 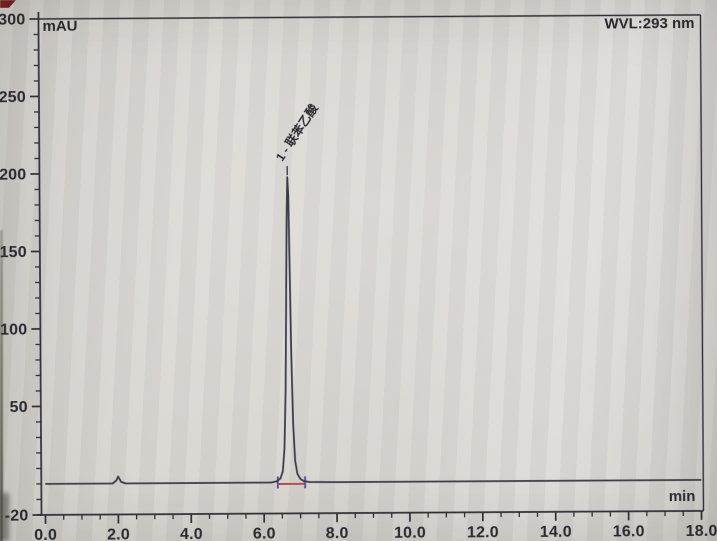 What do you see at coordinates (649, 24) in the screenshot?
I see `wavelength-label: WVL:293 nm` at bounding box center [649, 24].